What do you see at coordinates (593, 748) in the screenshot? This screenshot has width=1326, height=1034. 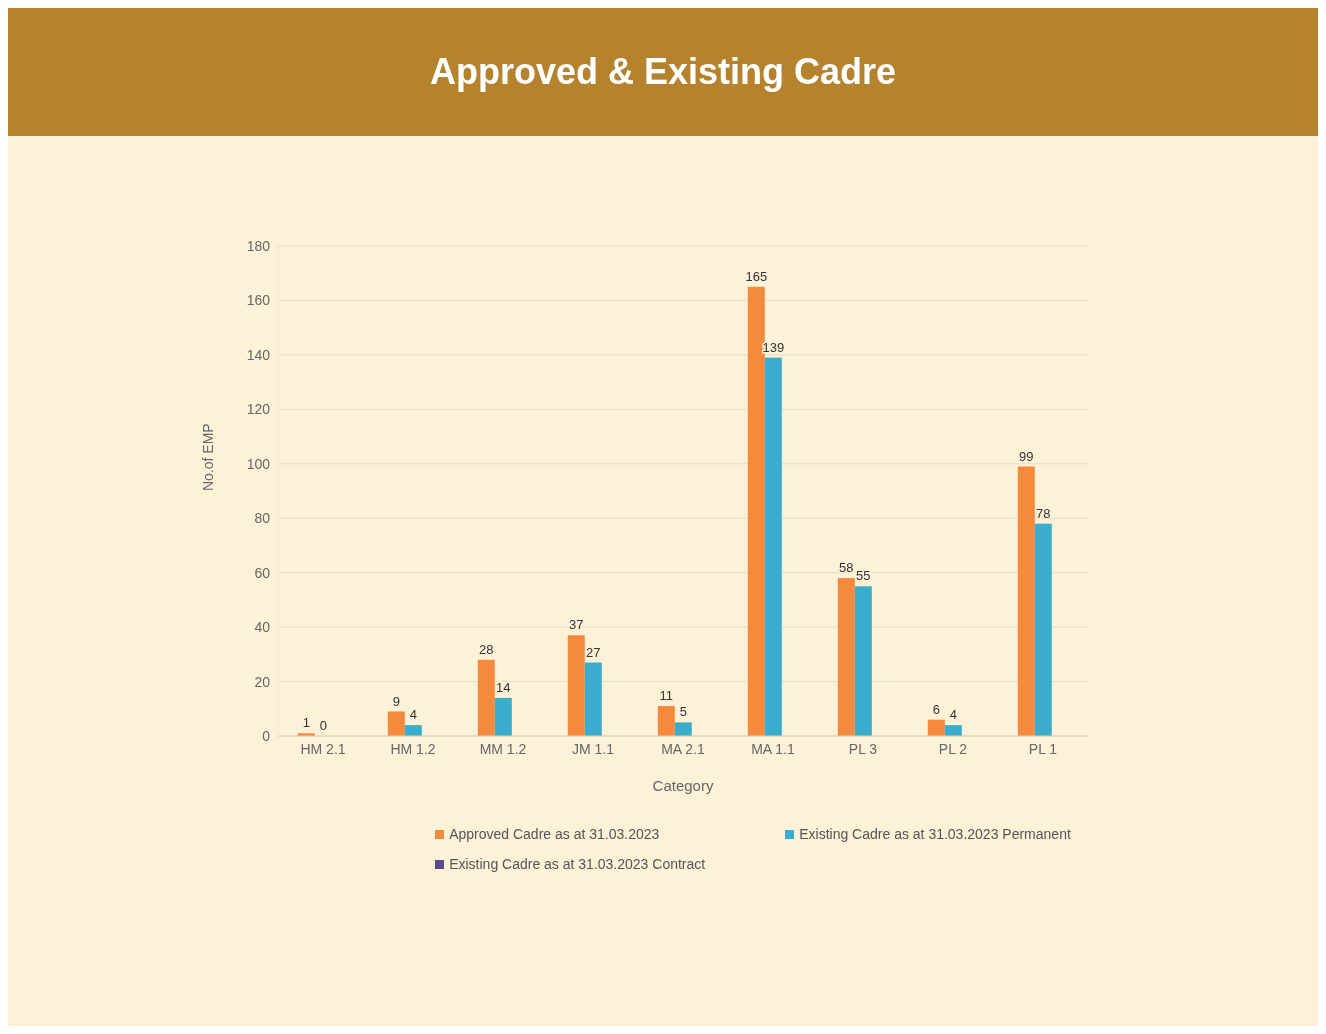 I see `x-tick-label: JM 1.1` at bounding box center [593, 748].